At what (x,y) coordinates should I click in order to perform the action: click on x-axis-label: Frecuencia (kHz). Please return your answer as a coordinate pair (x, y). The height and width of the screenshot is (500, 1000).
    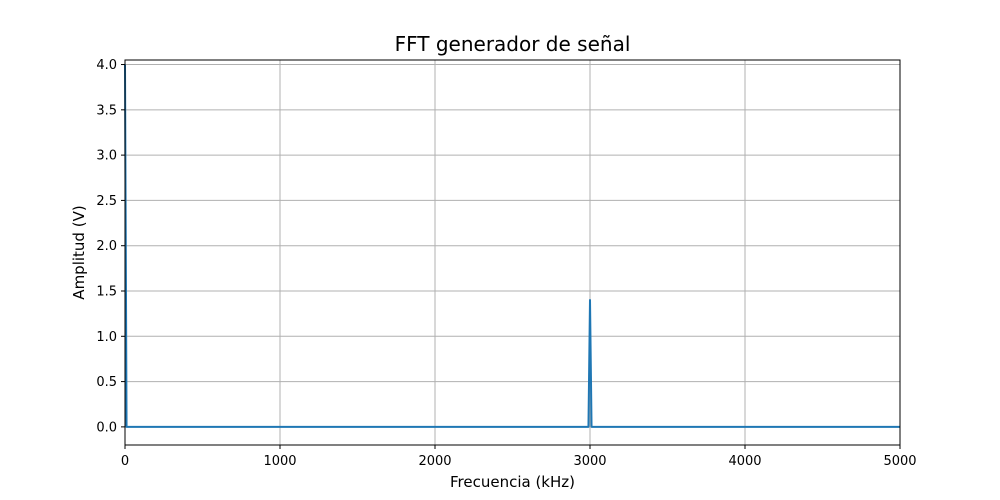
    Looking at the image, I should click on (512, 482).